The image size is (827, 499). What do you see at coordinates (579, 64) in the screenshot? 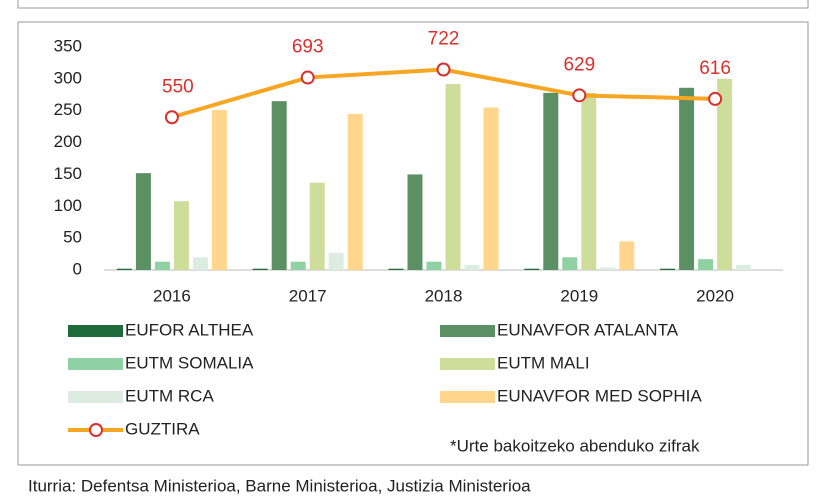
I see `data-label: 629` at bounding box center [579, 64].